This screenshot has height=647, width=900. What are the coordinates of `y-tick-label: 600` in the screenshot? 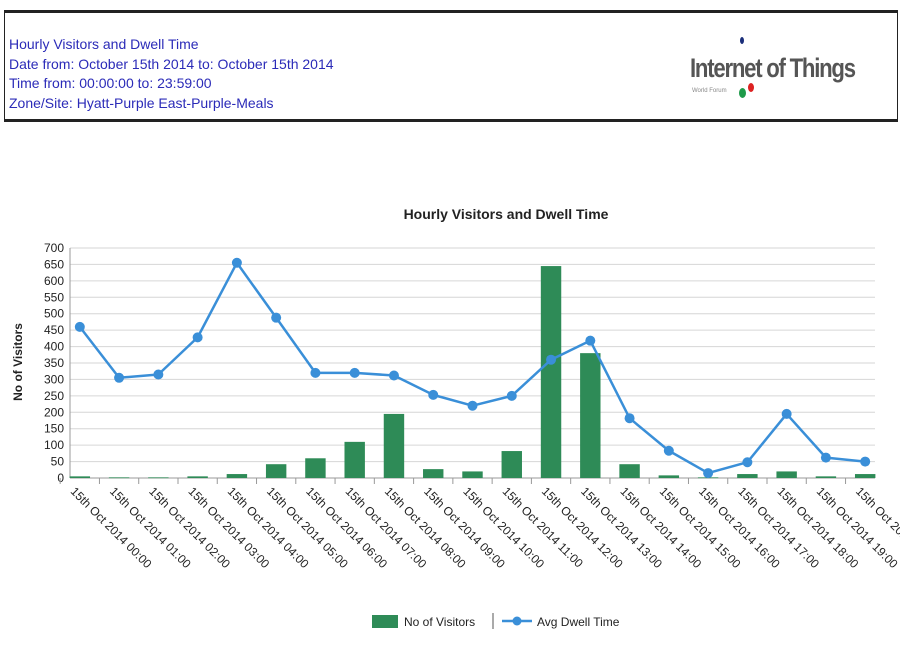 It's located at (54, 281).